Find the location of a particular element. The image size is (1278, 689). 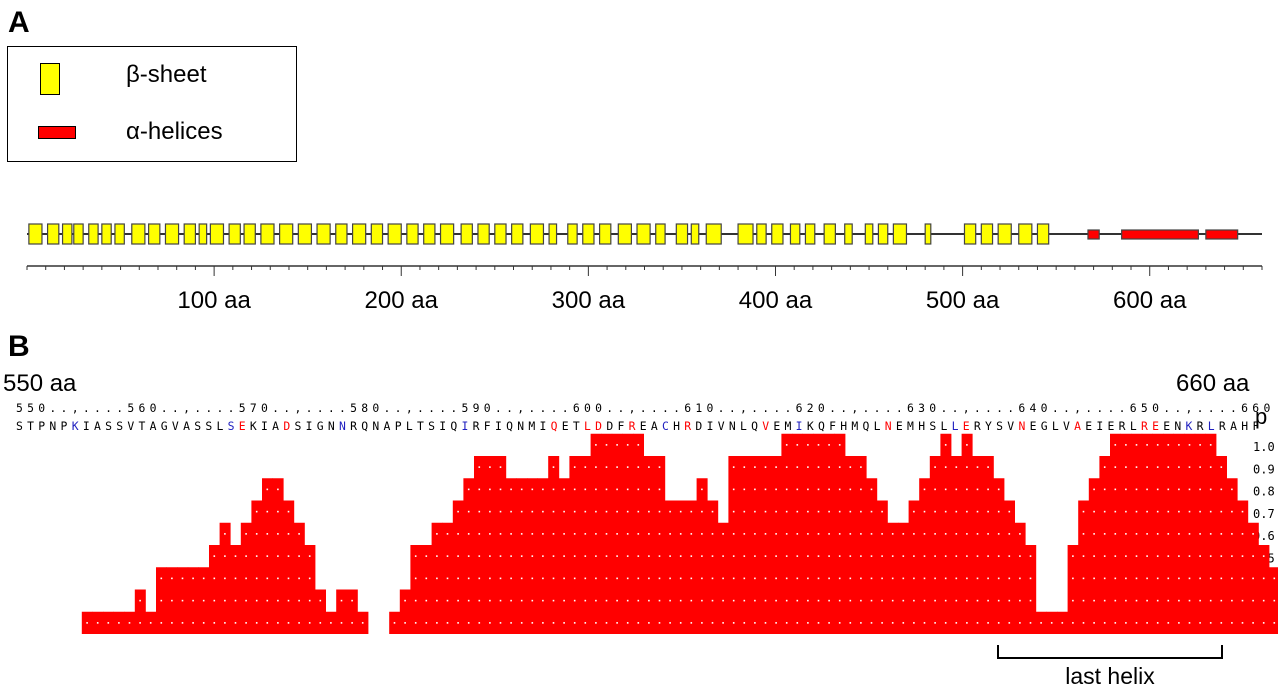

residue: T is located at coordinates (420, 426).